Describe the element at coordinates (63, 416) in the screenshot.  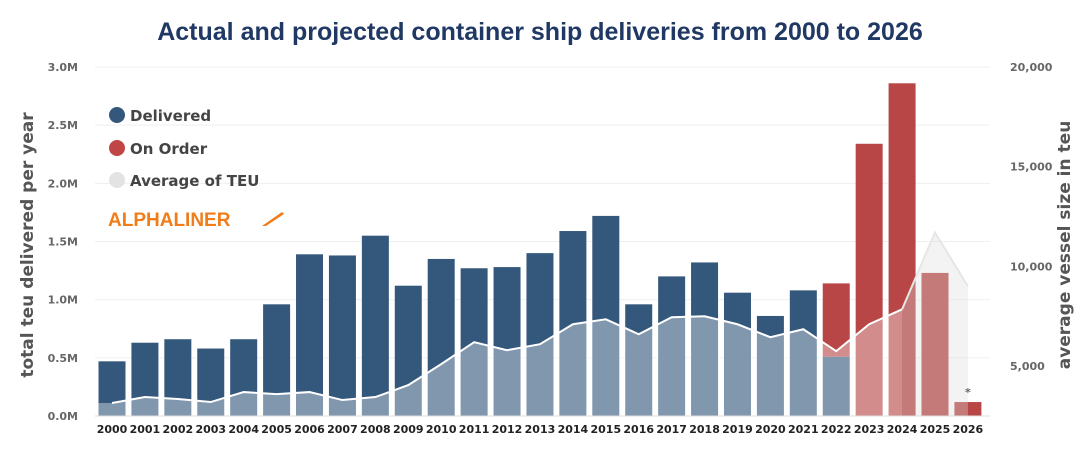
I see `y-tick-label: 0.0M` at that location.